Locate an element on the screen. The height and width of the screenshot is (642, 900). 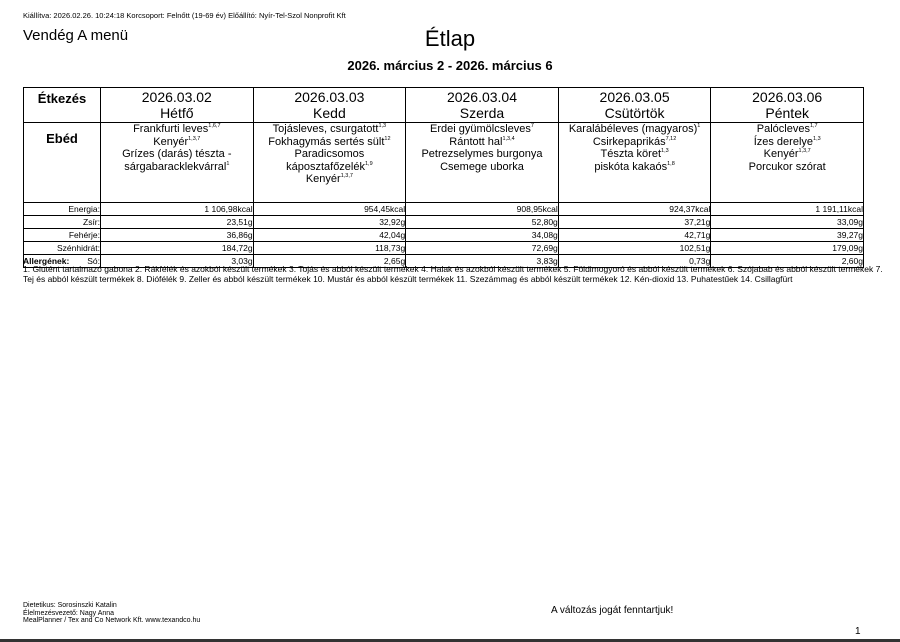
dish-name: piskóta kakaós is located at coordinates (631, 166).